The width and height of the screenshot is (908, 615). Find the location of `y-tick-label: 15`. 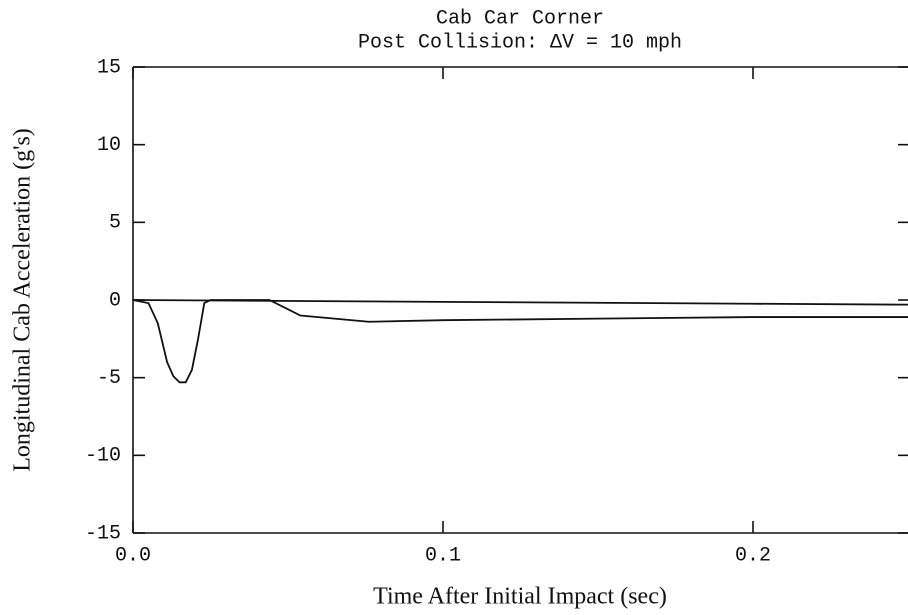

y-tick-label: 15 is located at coordinates (109, 67).